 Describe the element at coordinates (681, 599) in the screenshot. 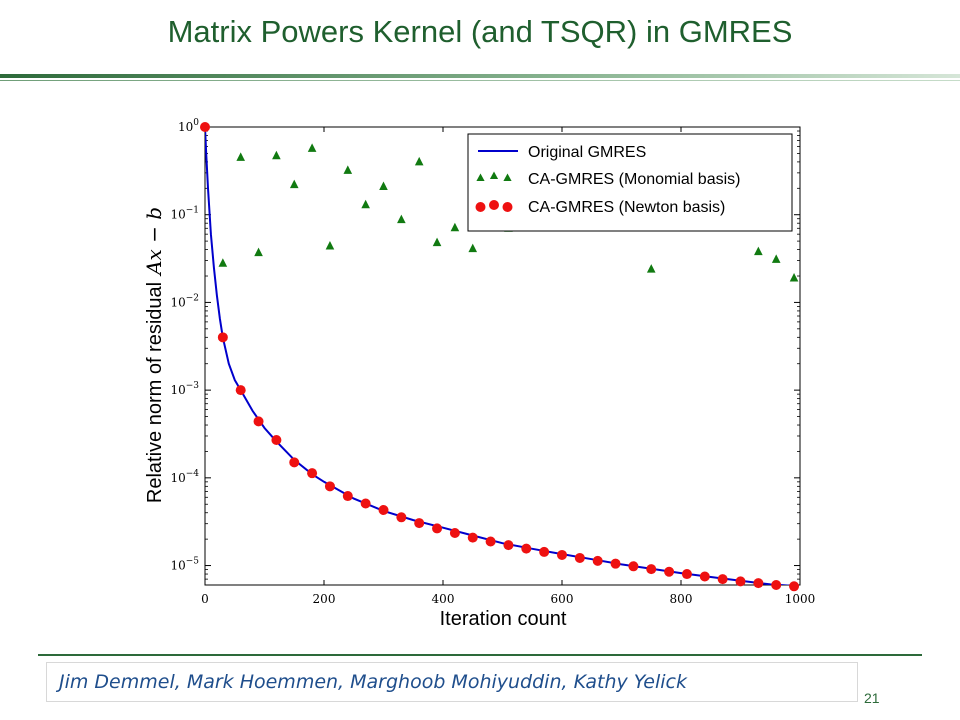

I see `x-tick-label: 800` at that location.